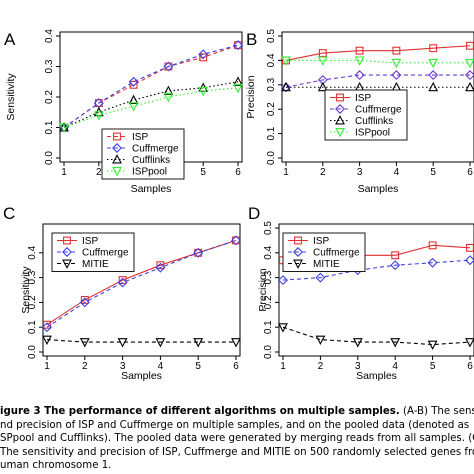 Image resolution: width=474 pixels, height=474 pixels. Describe the element at coordinates (298, 252) in the screenshot. I see `panel-d-legend-marker` at that location.